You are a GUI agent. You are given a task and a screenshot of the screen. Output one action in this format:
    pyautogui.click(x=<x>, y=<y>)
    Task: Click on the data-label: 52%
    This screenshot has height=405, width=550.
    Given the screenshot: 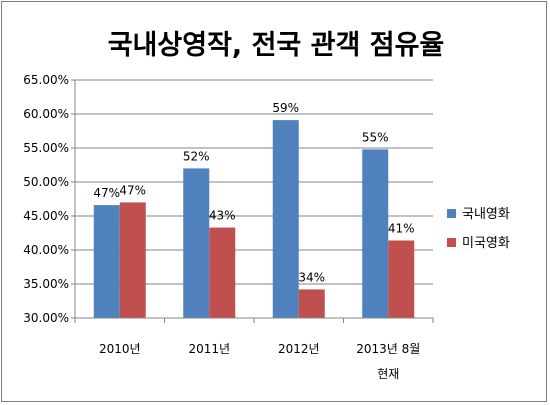 What is the action you would take?
    pyautogui.click(x=196, y=156)
    